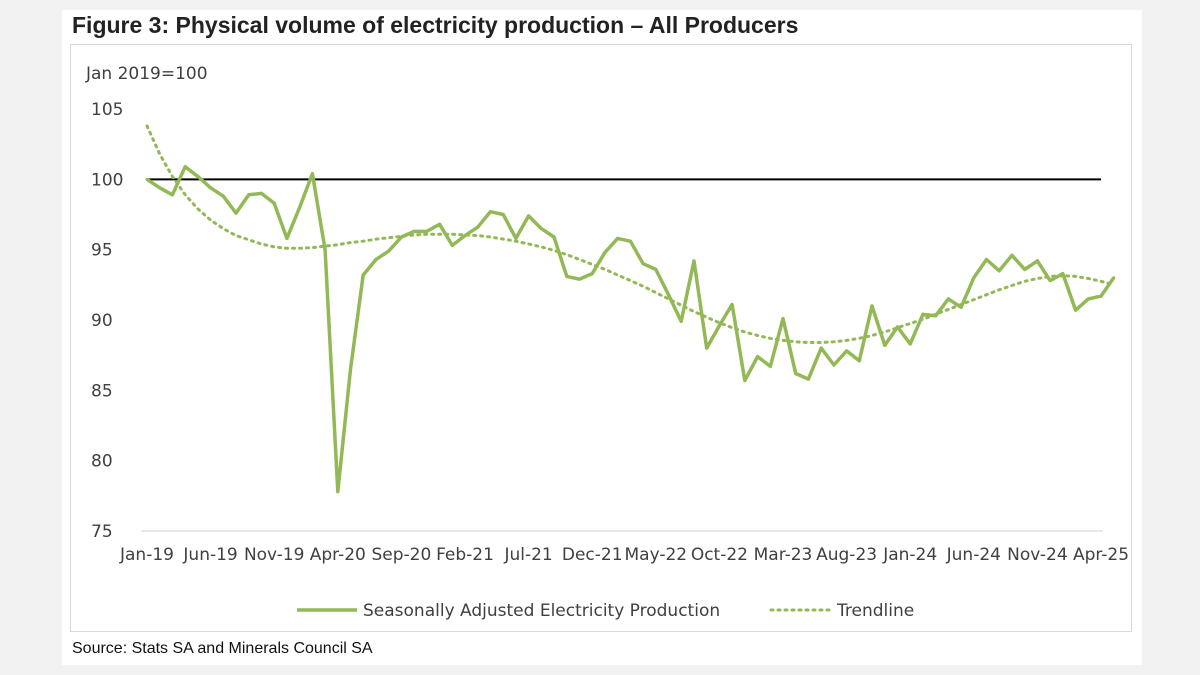 This screenshot has height=675, width=1200. What do you see at coordinates (527, 555) in the screenshot?
I see `x-tick-label: Jul-21` at bounding box center [527, 555].